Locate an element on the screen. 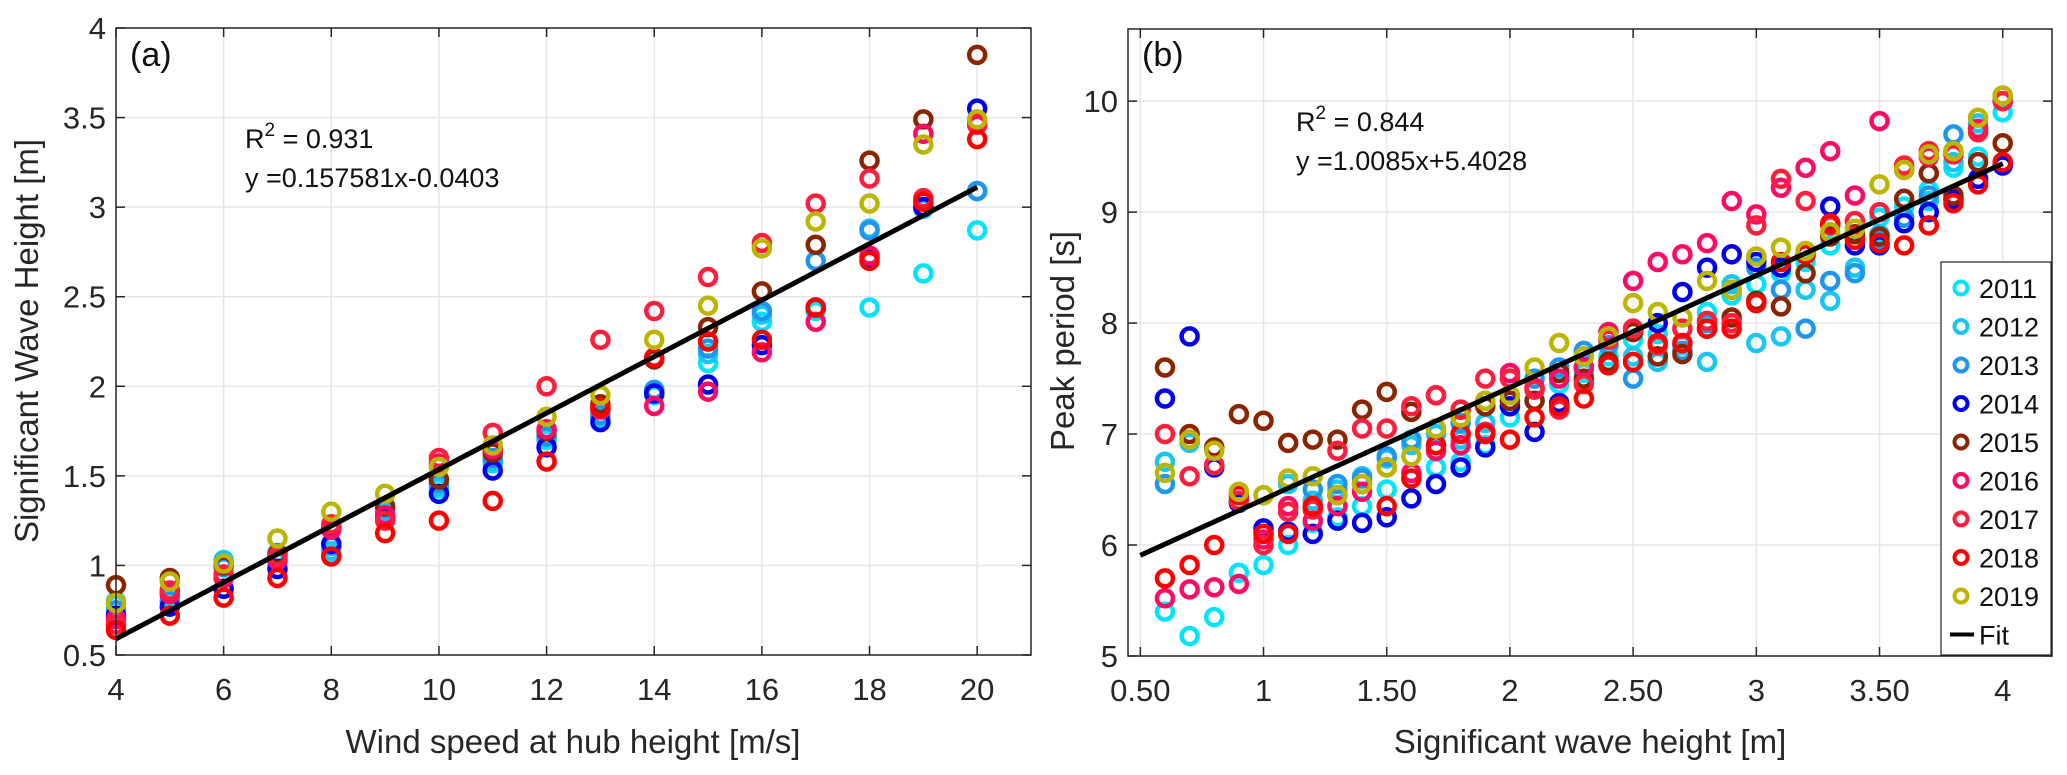 This screenshot has height=775, width=2067. y-tick-label: 7 is located at coordinates (1109, 434).